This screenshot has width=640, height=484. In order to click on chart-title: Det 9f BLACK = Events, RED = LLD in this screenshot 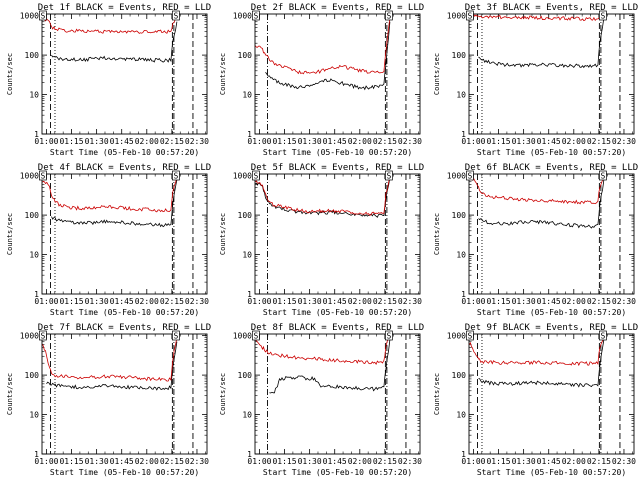, I will do `click(551, 328)`.